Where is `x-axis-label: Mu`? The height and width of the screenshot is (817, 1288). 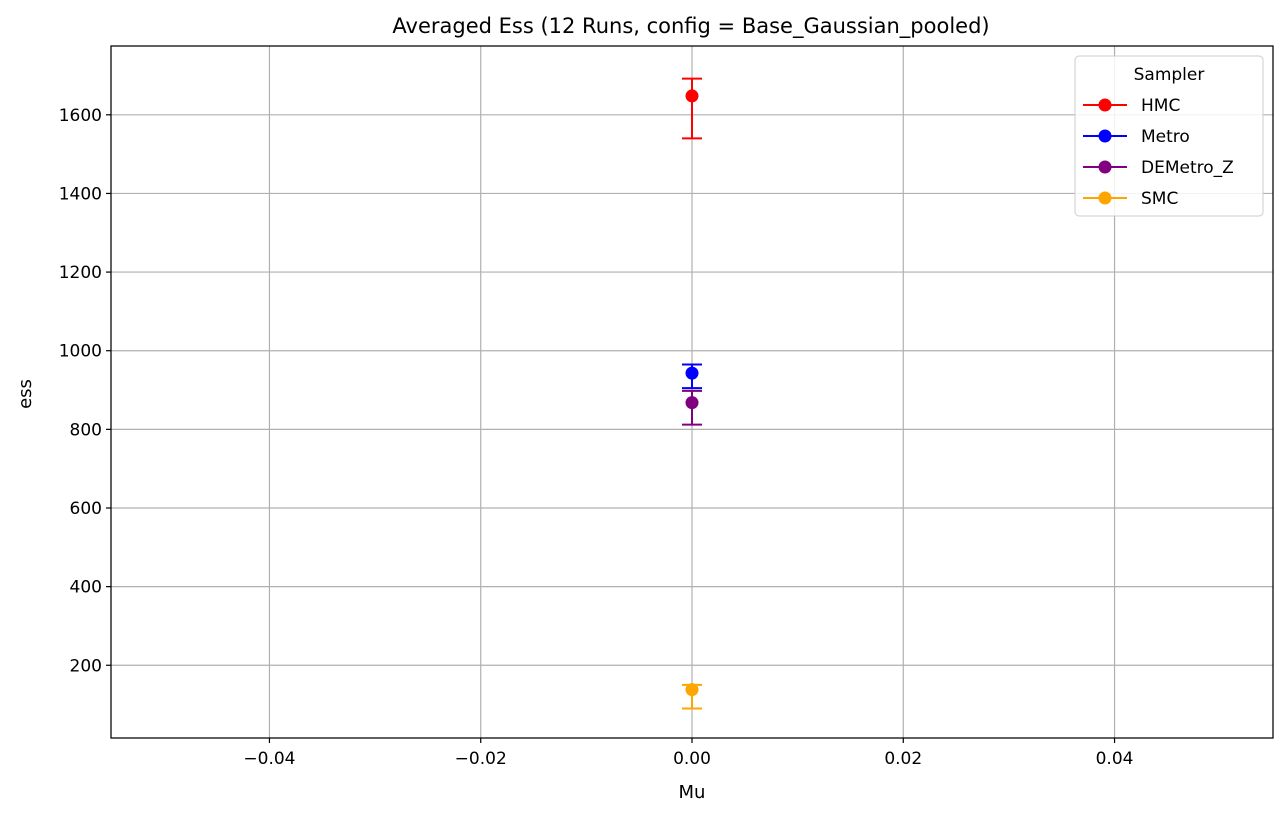 x-axis-label: Mu is located at coordinates (692, 792).